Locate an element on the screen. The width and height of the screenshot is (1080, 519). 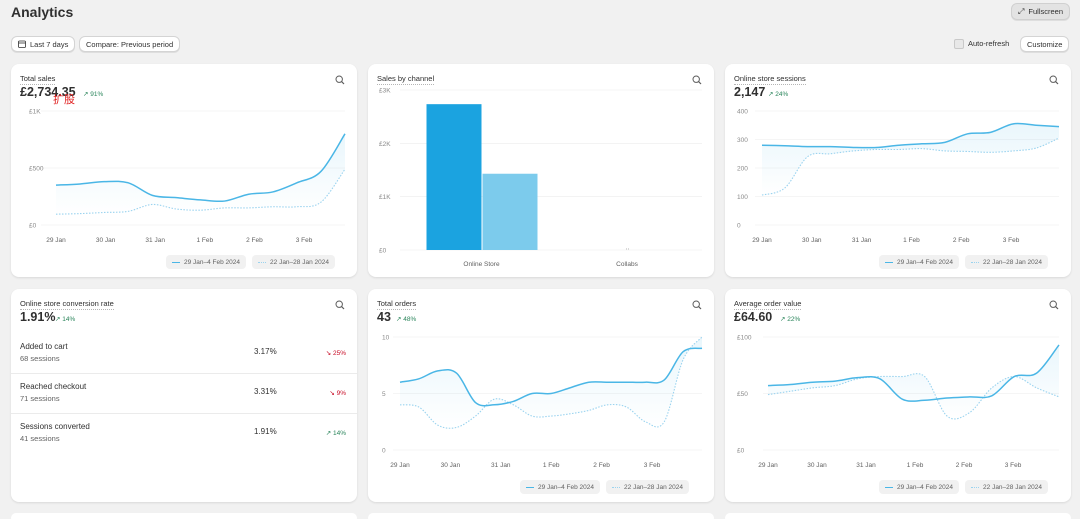
y-tick-label: £500 is located at coordinates (36, 169).